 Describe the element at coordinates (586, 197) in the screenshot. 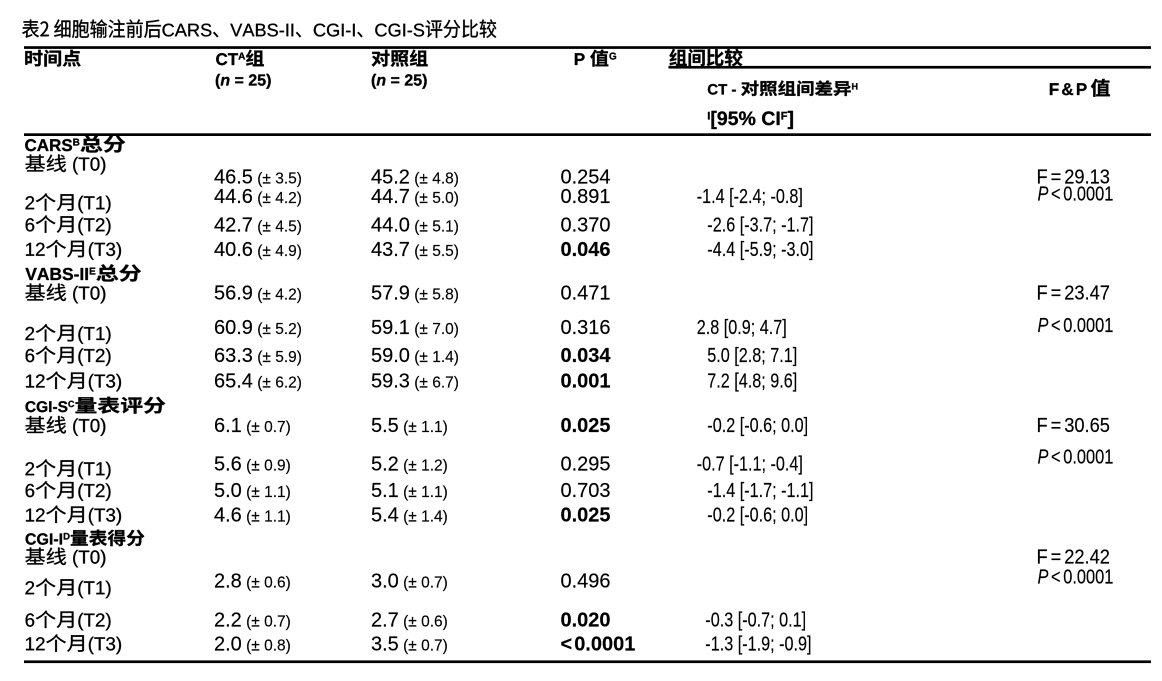

I see `svg-text: 0.891` at that location.